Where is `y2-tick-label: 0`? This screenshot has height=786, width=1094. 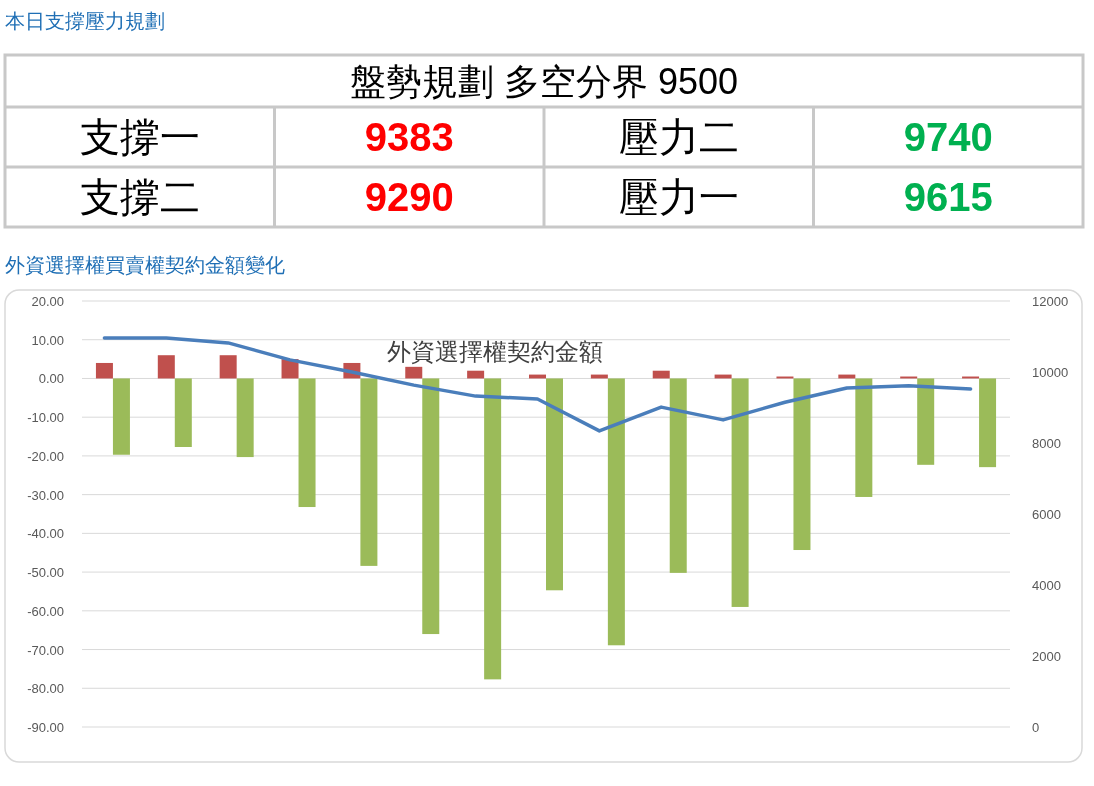
y2-tick-label: 0 is located at coordinates (1036, 727).